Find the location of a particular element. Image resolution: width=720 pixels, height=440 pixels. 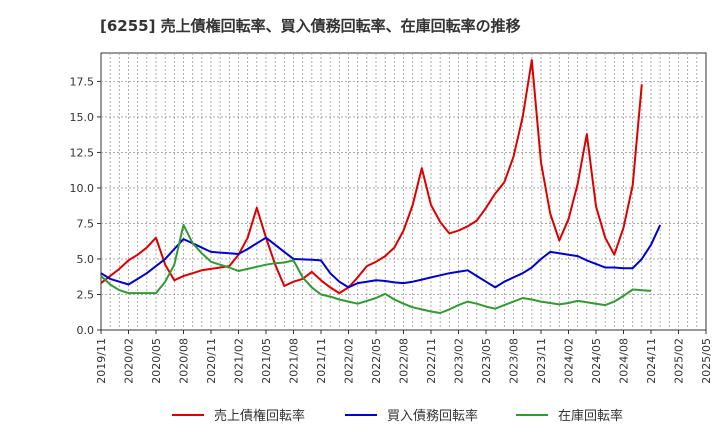

x-tick-label: 2020/05 is located at coordinates (156, 361).